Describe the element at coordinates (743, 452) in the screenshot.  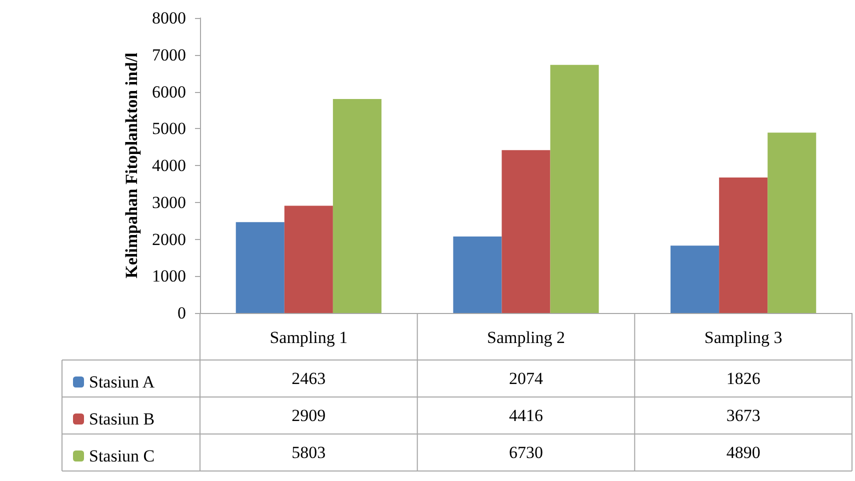
I see `data-label: 4890` at that location.